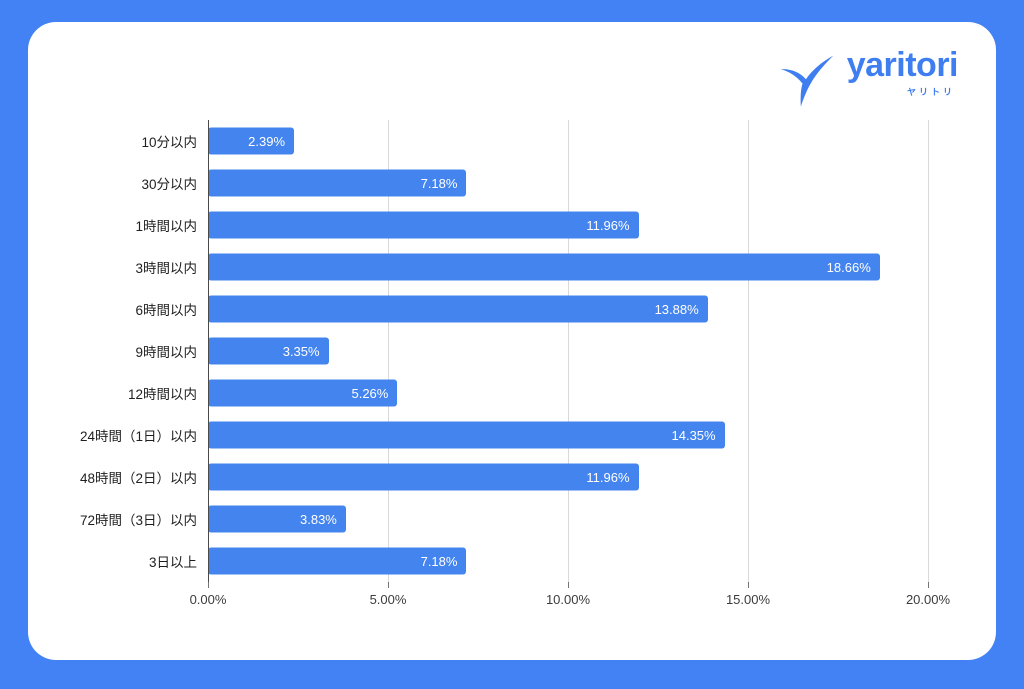  I want to click on yaritori-logo: yaritori ヤリトリ, so click(865, 78).